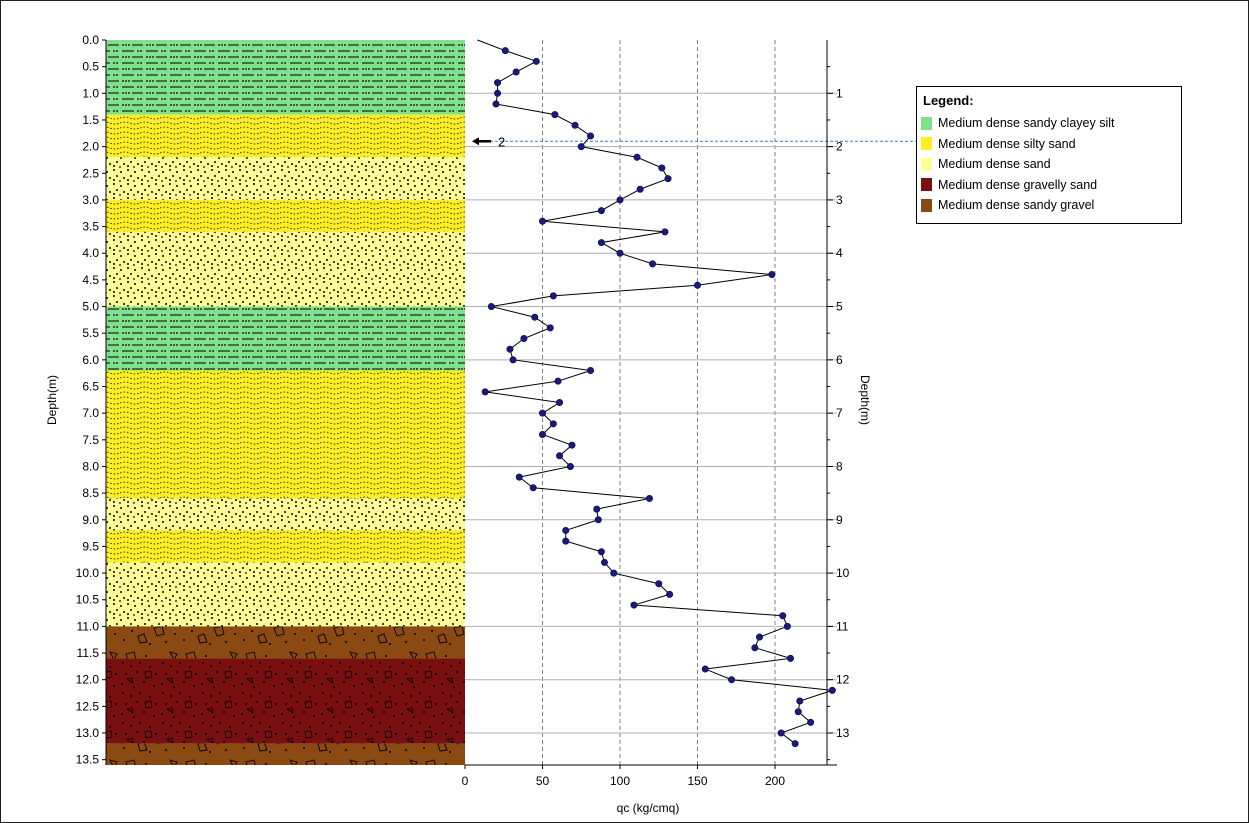 This screenshot has height=823, width=1249. What do you see at coordinates (90, 520) in the screenshot?
I see `y-tick-label-18: 9.0` at bounding box center [90, 520].